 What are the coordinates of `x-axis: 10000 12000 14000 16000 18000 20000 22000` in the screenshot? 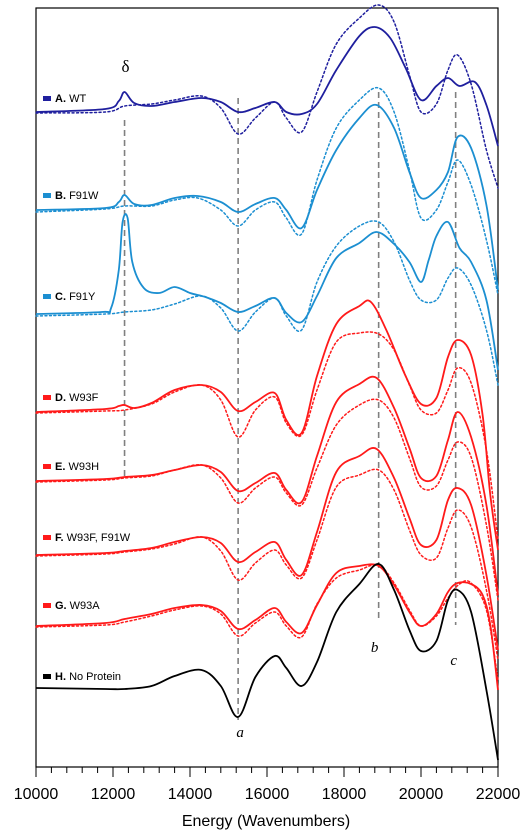 It's located at (267, 785).